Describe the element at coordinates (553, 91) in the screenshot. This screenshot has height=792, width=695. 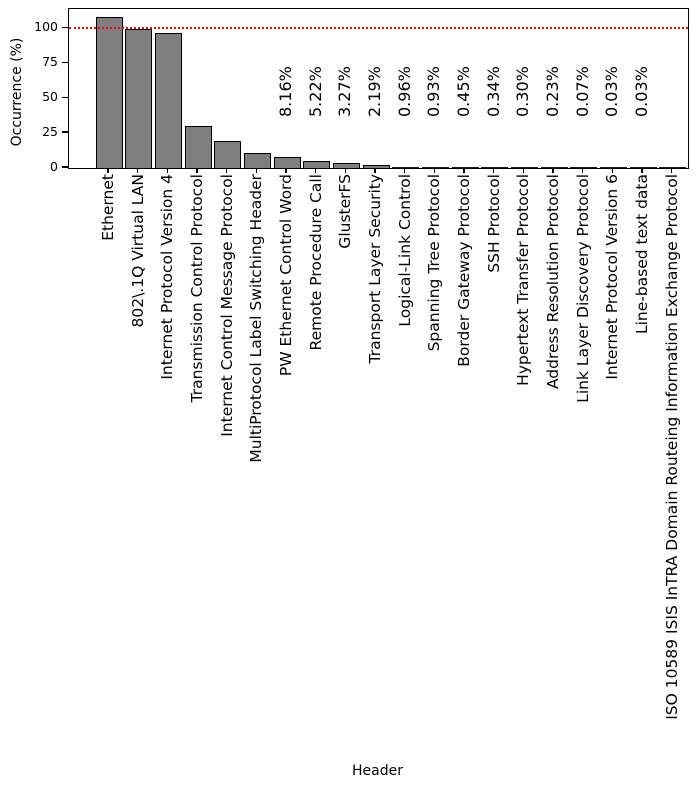
I see `bar-value-label: 0.23%` at that location.